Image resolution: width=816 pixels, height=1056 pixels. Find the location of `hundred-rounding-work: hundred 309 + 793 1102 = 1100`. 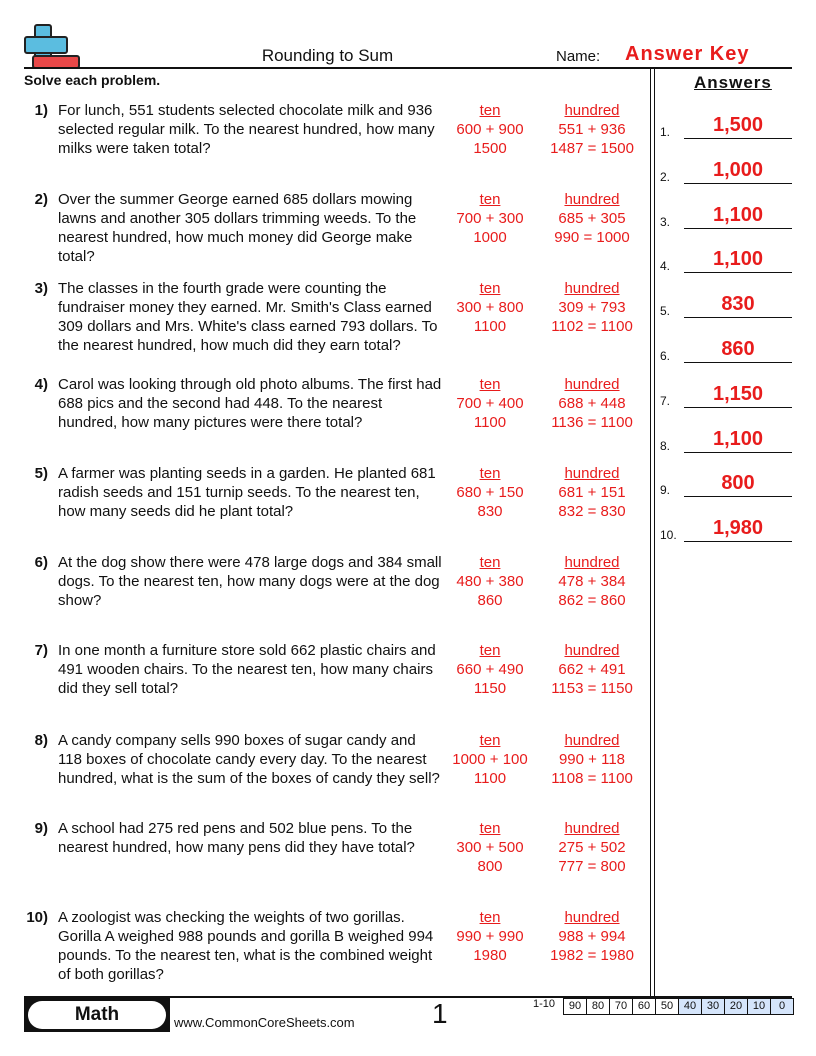

hundred-rounding-work: hundred 309 + 793 1102 = 1100 is located at coordinates (592, 307).